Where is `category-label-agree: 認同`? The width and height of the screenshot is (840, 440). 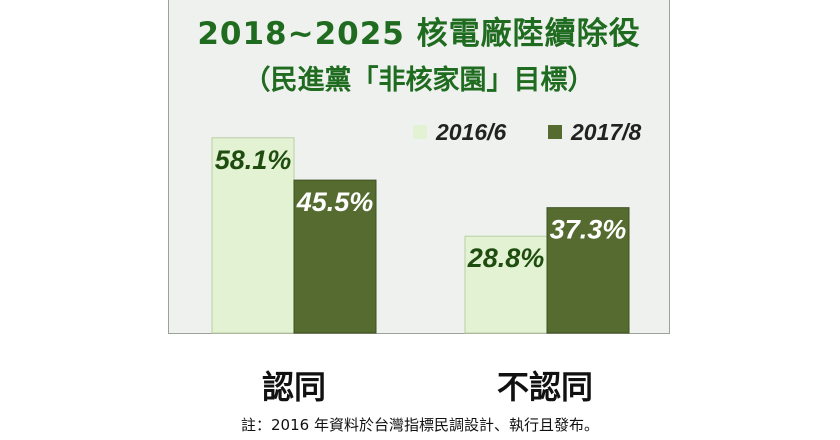 category-label-agree: 認同 is located at coordinates (293, 387).